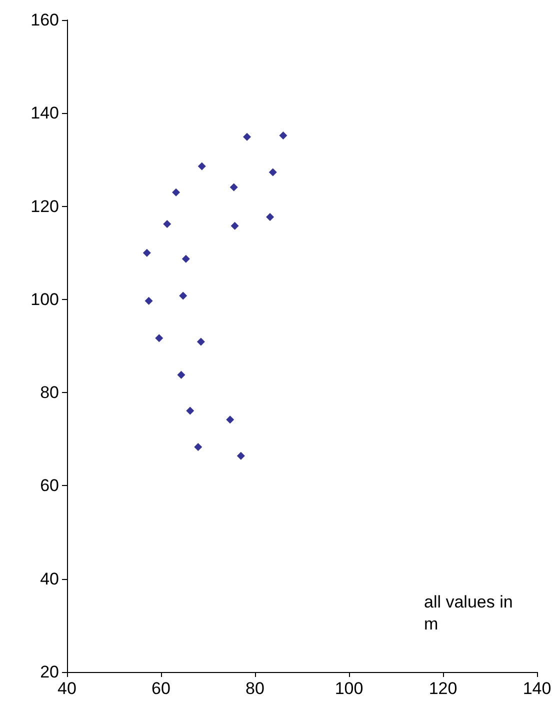 The width and height of the screenshot is (559, 715). I want to click on x-tick-label: 60, so click(161, 688).